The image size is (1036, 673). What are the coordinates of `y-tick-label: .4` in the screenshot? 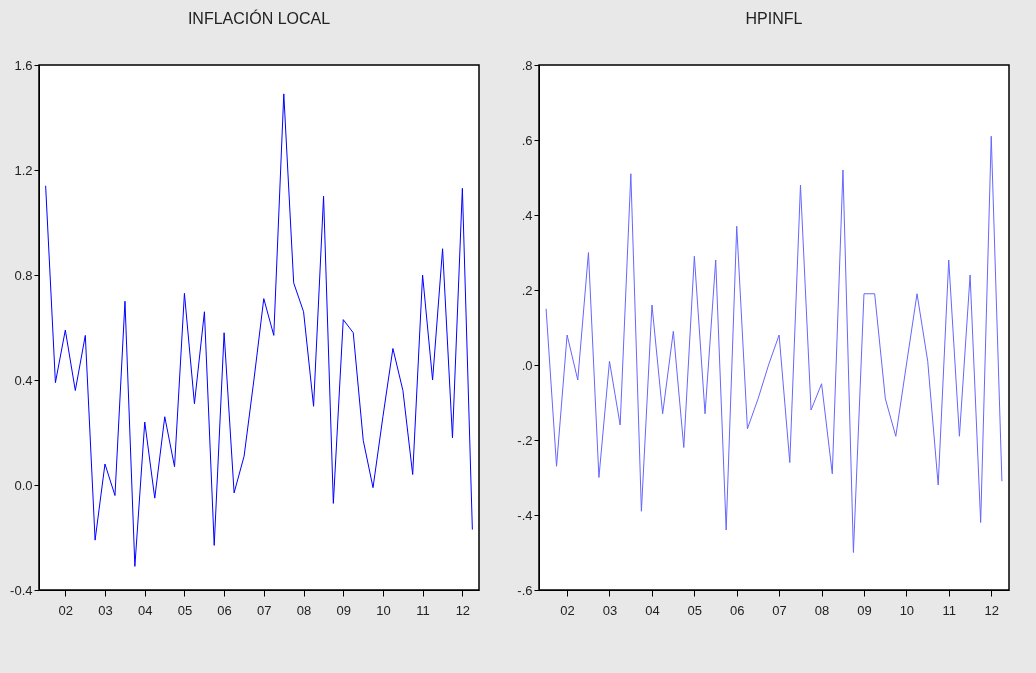 It's located at (527, 215).